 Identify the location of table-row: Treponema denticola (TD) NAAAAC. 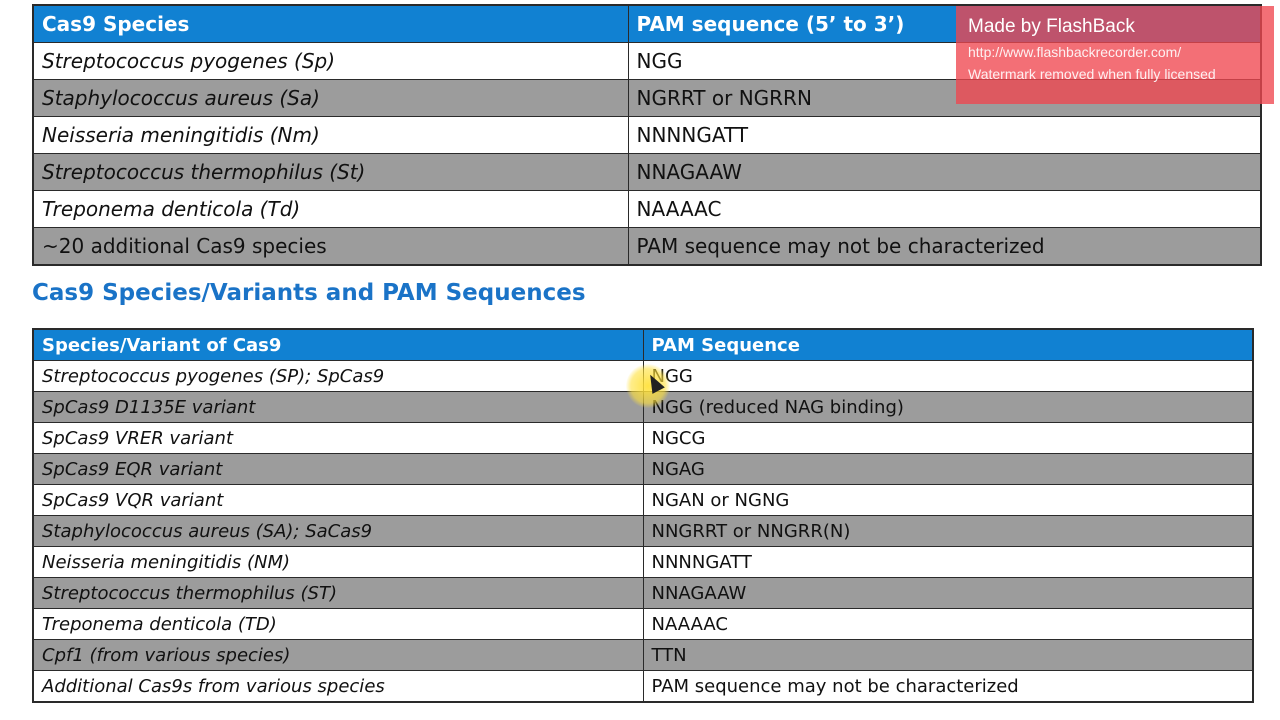
(643, 624).